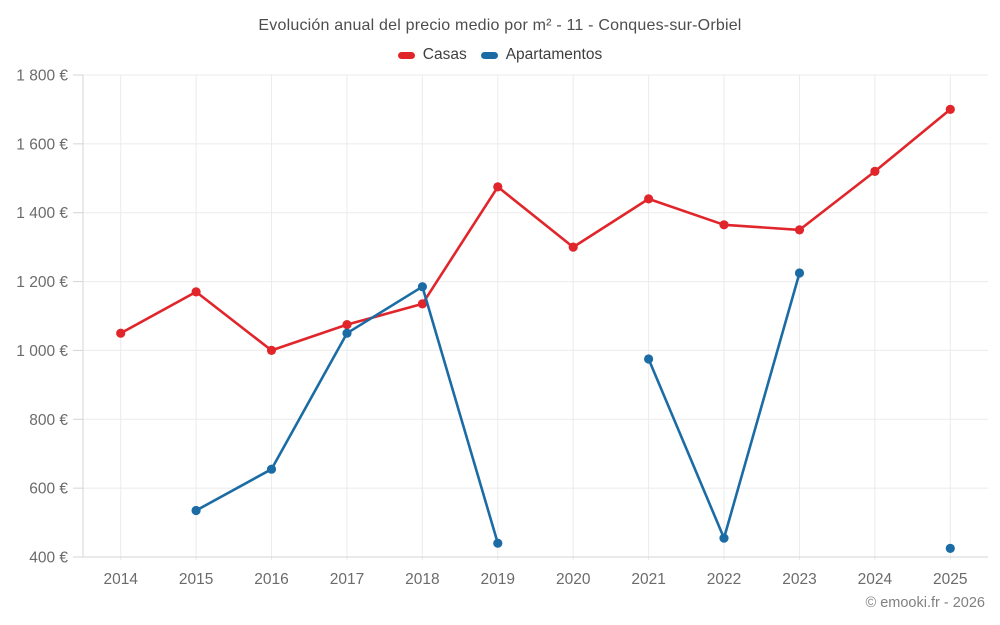 This screenshot has height=625, width=1000. Describe the element at coordinates (724, 225) in the screenshot. I see `casas-point-2022` at that location.